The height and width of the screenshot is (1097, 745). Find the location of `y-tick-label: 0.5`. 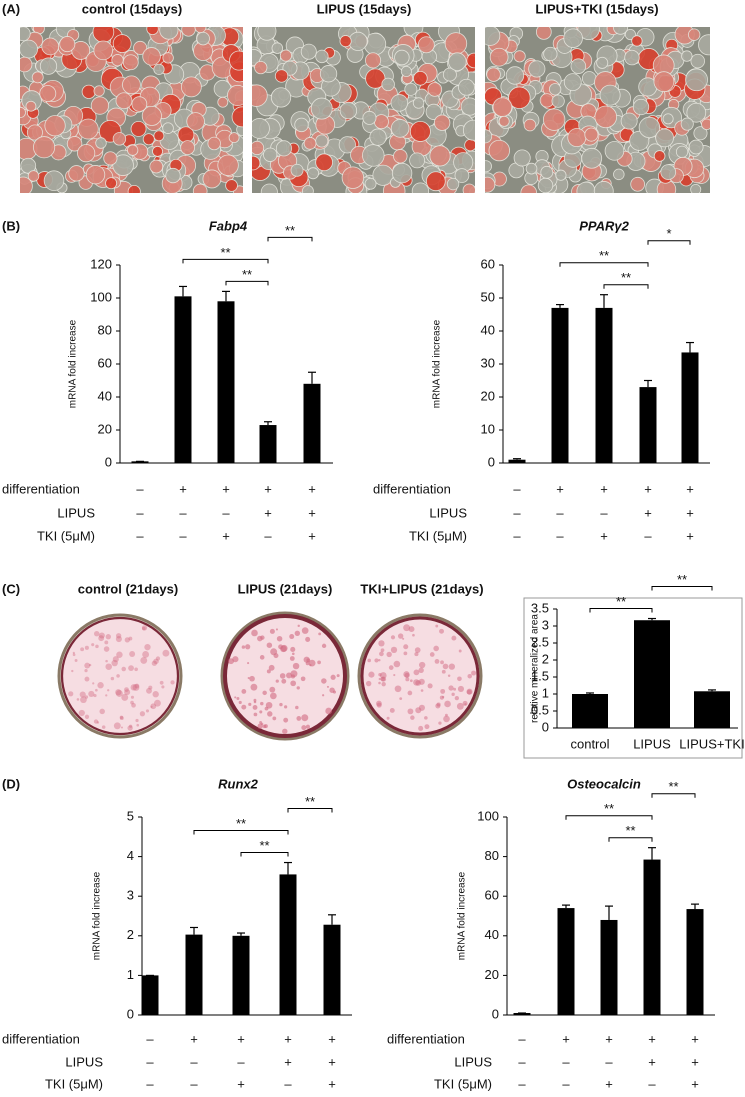

y-tick-label: 0.5 is located at coordinates (540, 709).